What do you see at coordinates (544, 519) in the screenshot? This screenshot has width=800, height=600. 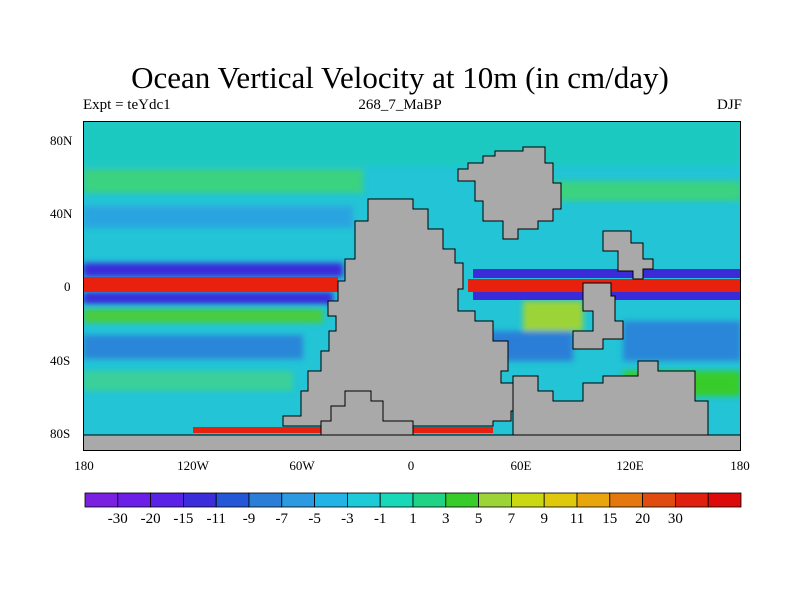 I see `colorbar-label: 9` at bounding box center [544, 519].